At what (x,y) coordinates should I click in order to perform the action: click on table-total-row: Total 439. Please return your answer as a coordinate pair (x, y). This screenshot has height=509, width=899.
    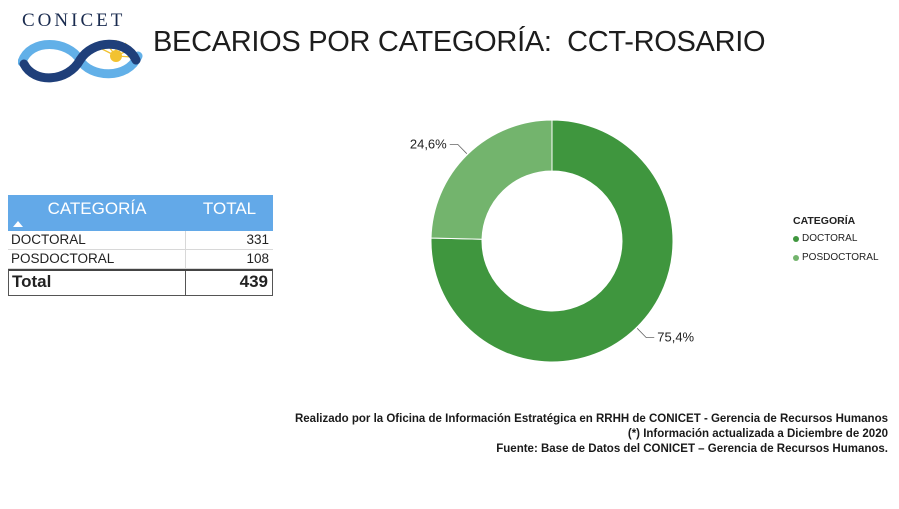
    Looking at the image, I should click on (140, 282).